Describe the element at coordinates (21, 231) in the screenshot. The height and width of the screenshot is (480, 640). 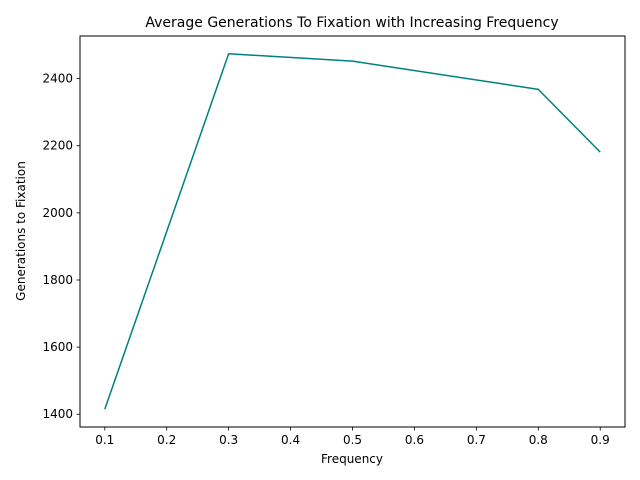
I see `y-axis-label: Generations to Fixation` at that location.